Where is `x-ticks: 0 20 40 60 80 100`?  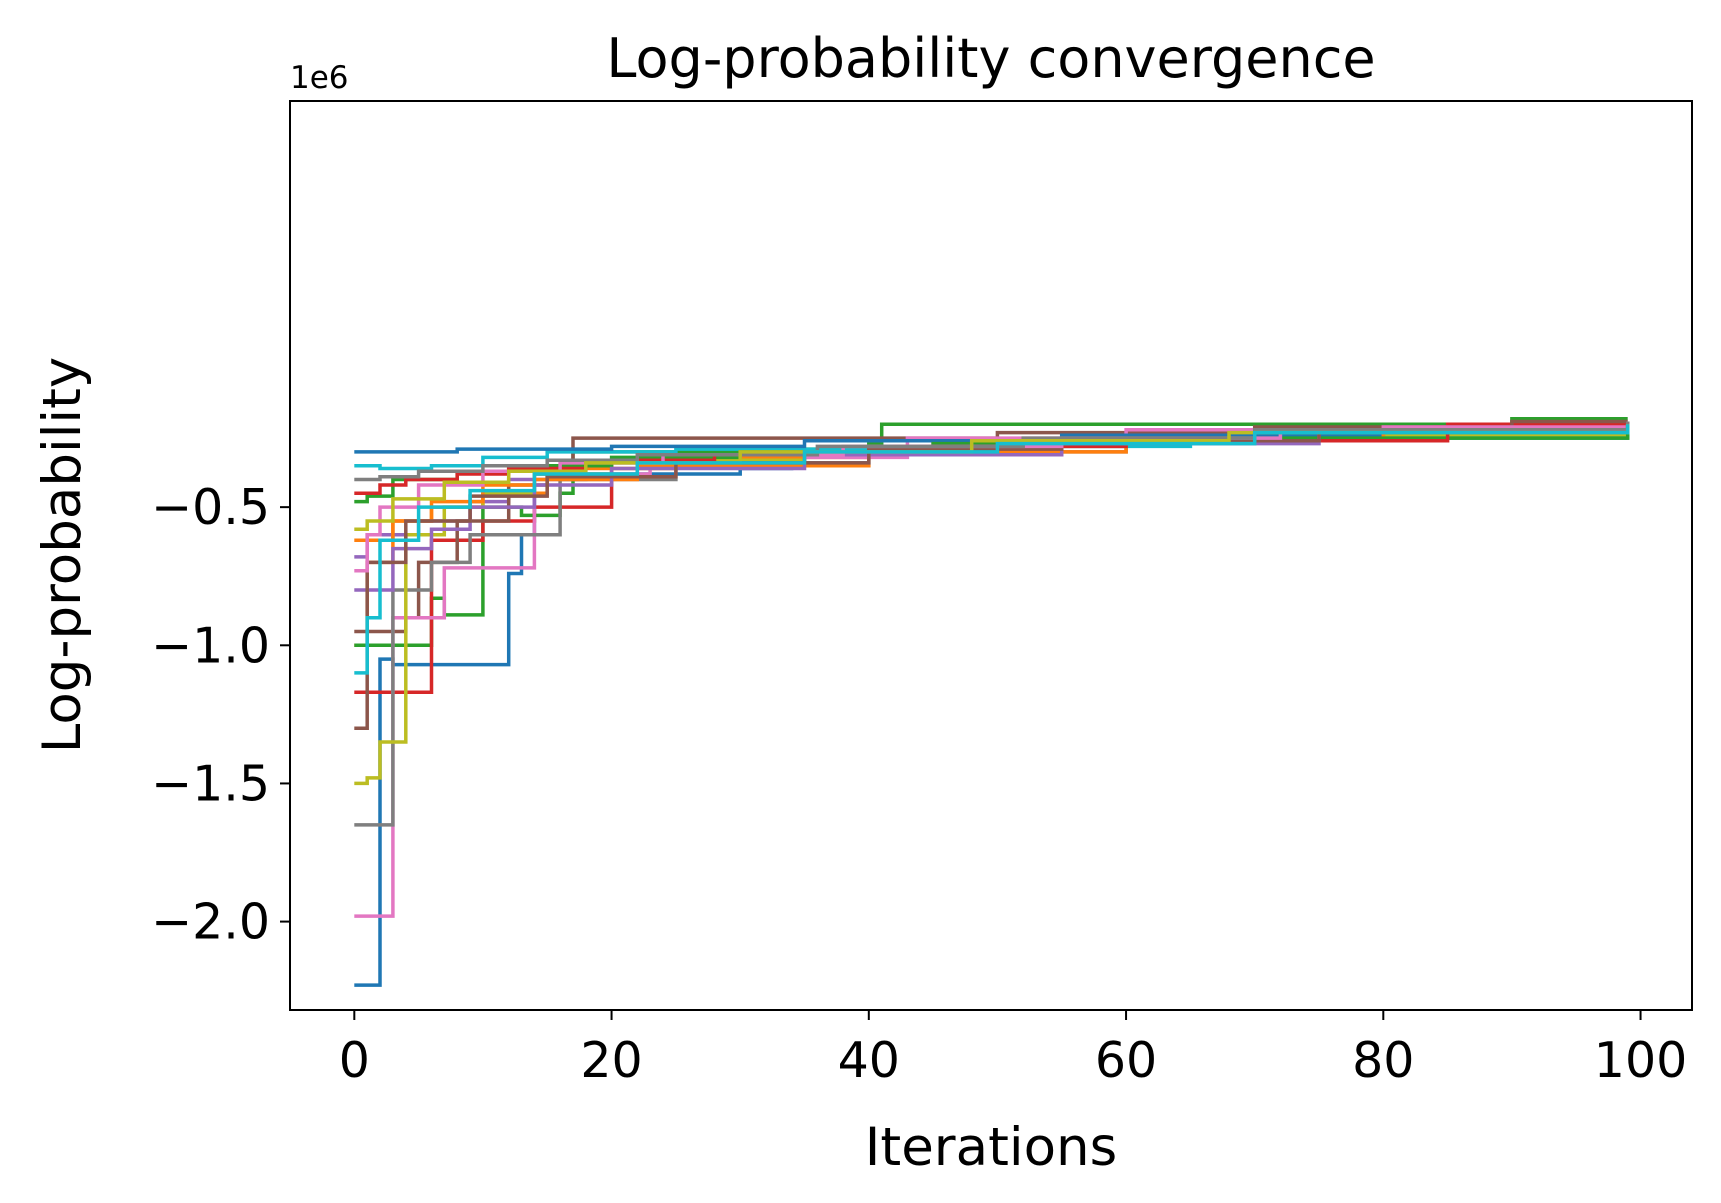
x-ticks: 0 20 40 60 80 100 is located at coordinates (1013, 1049).